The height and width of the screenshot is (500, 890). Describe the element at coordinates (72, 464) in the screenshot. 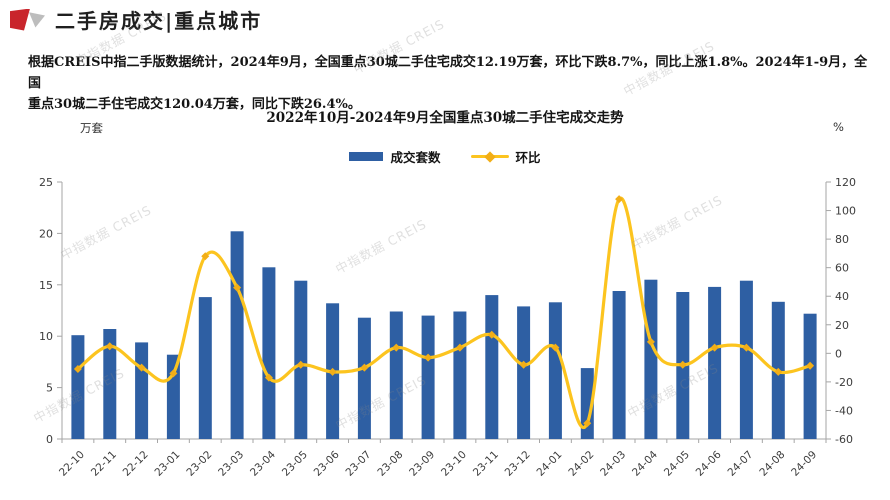

I see `x-axis-category-label: 22-10` at that location.